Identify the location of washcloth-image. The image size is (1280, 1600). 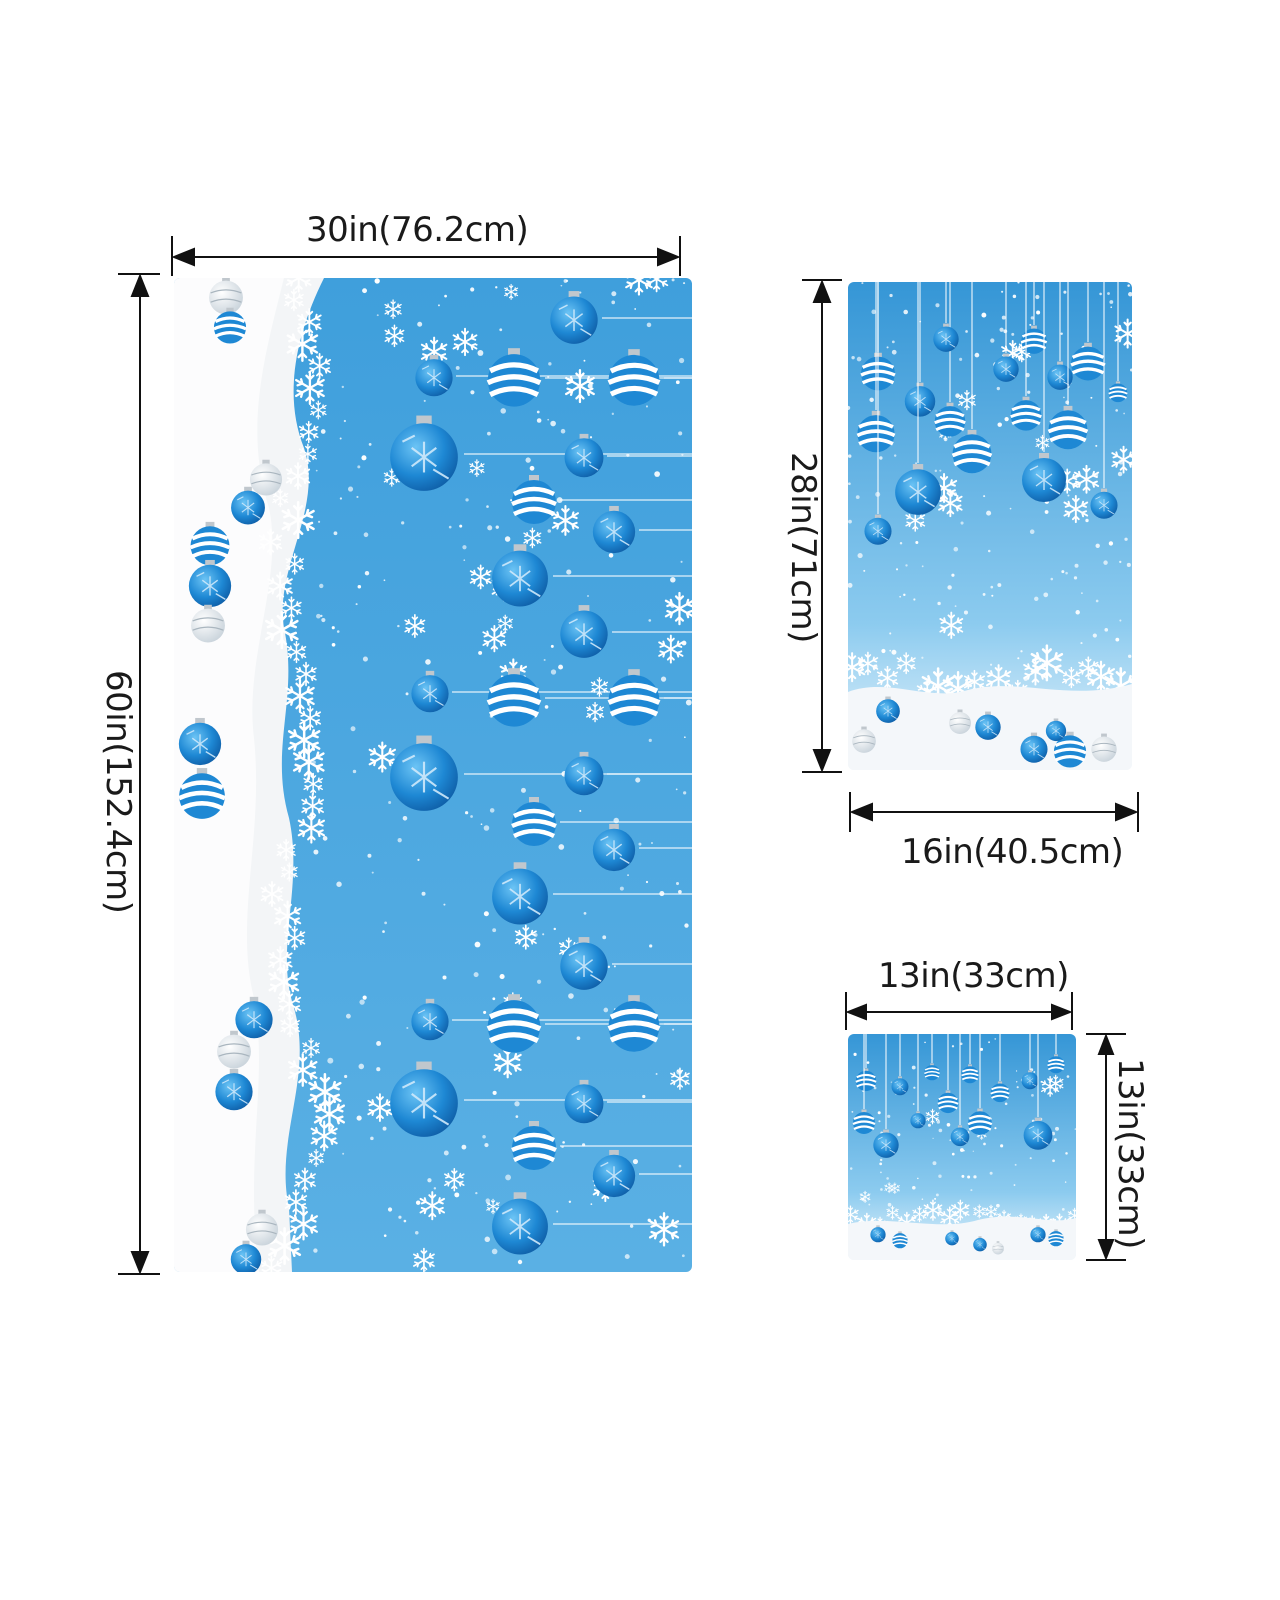
(962, 1147).